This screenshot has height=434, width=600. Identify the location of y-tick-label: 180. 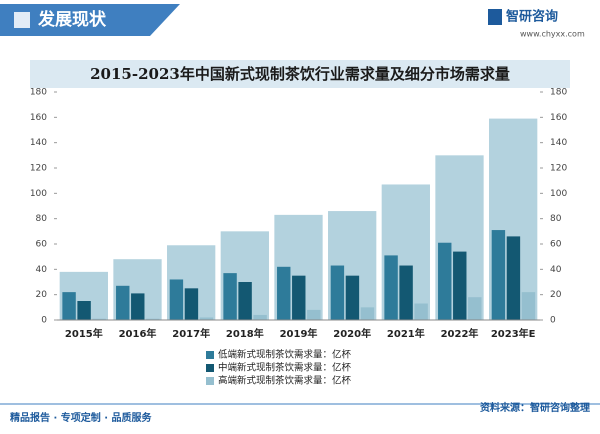
(38, 93).